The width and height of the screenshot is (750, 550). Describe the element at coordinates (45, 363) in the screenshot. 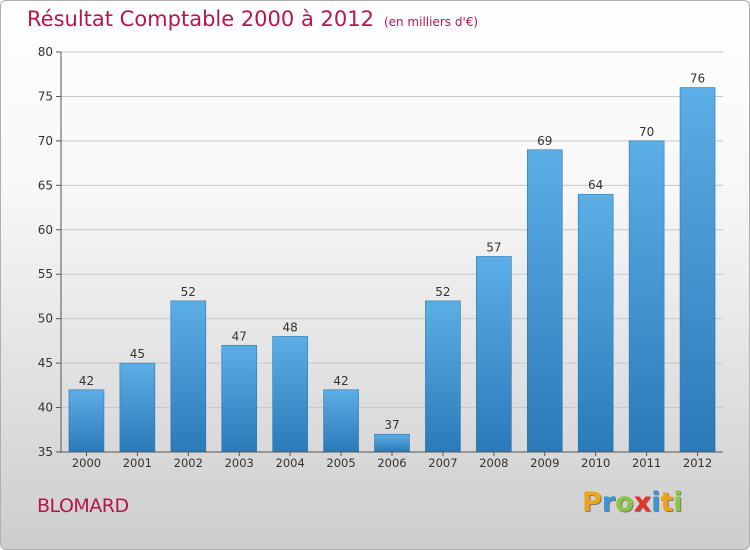

I see `y-tick-label: 45` at that location.